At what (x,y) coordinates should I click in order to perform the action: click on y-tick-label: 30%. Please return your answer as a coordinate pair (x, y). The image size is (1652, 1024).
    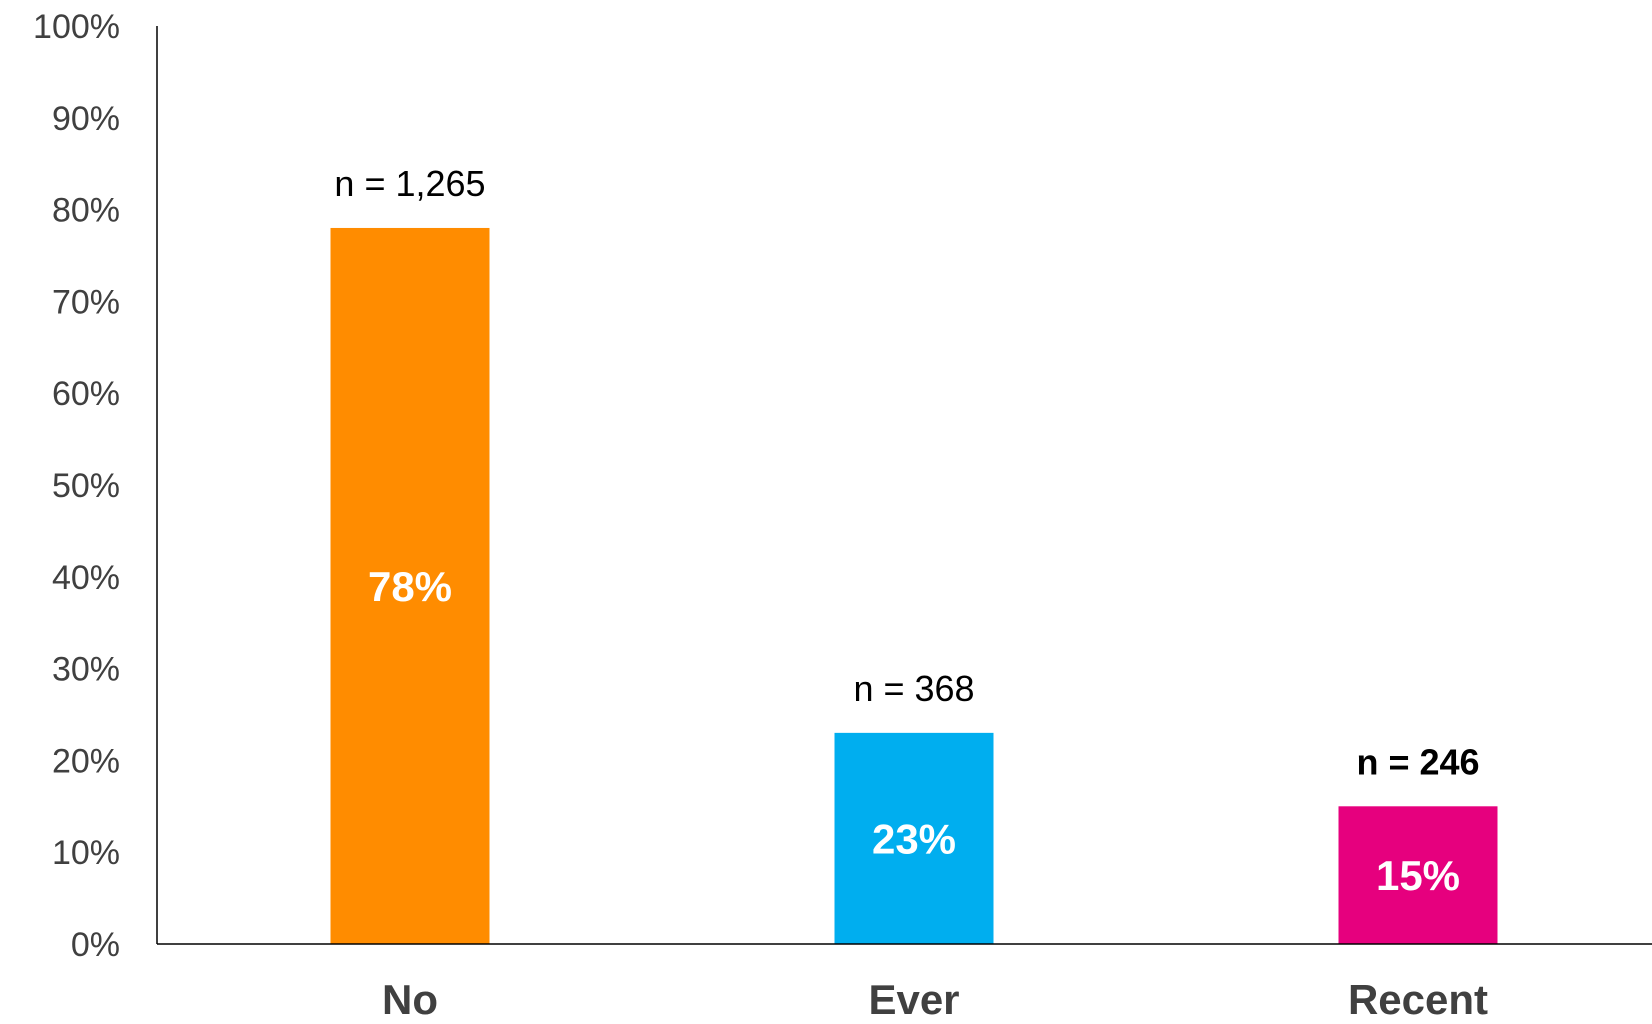
    Looking at the image, I should click on (86, 670).